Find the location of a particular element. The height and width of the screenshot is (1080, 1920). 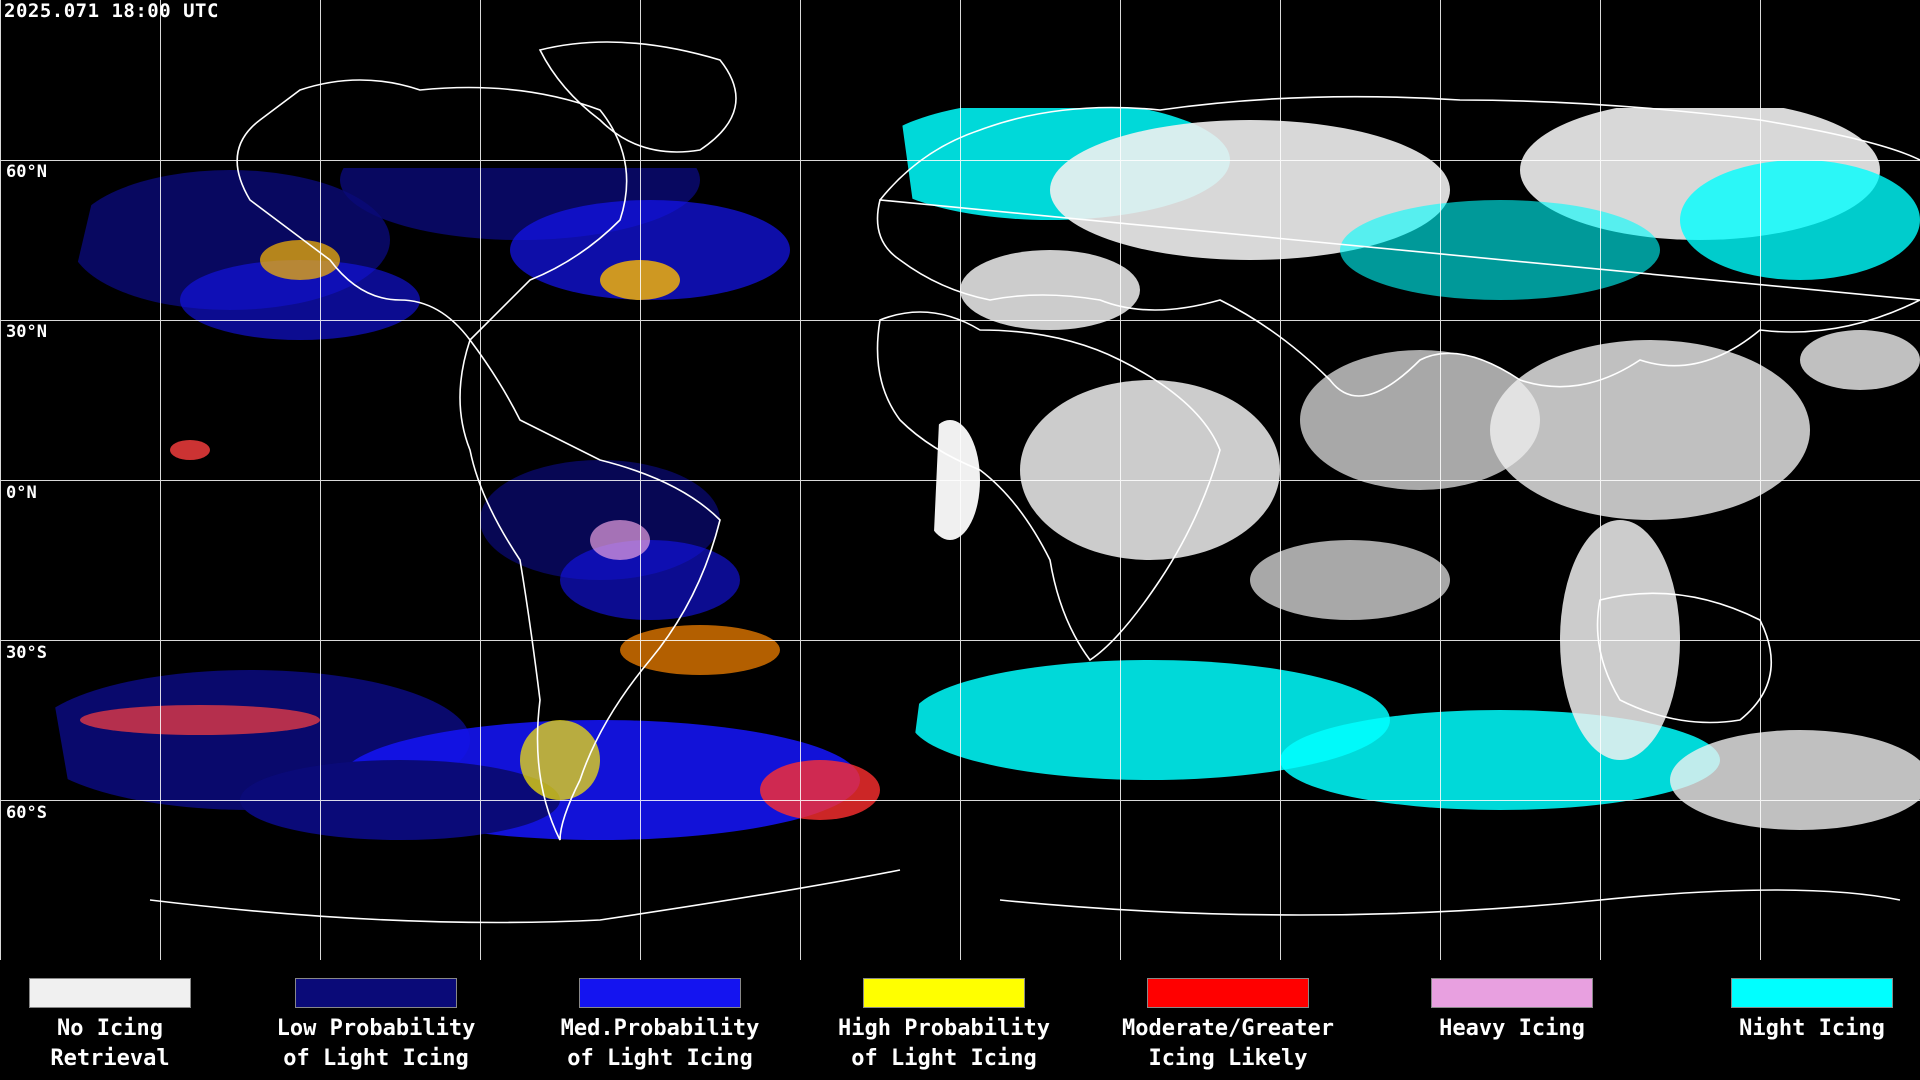

legend-label: Heavy Icing is located at coordinates (1512, 1028).